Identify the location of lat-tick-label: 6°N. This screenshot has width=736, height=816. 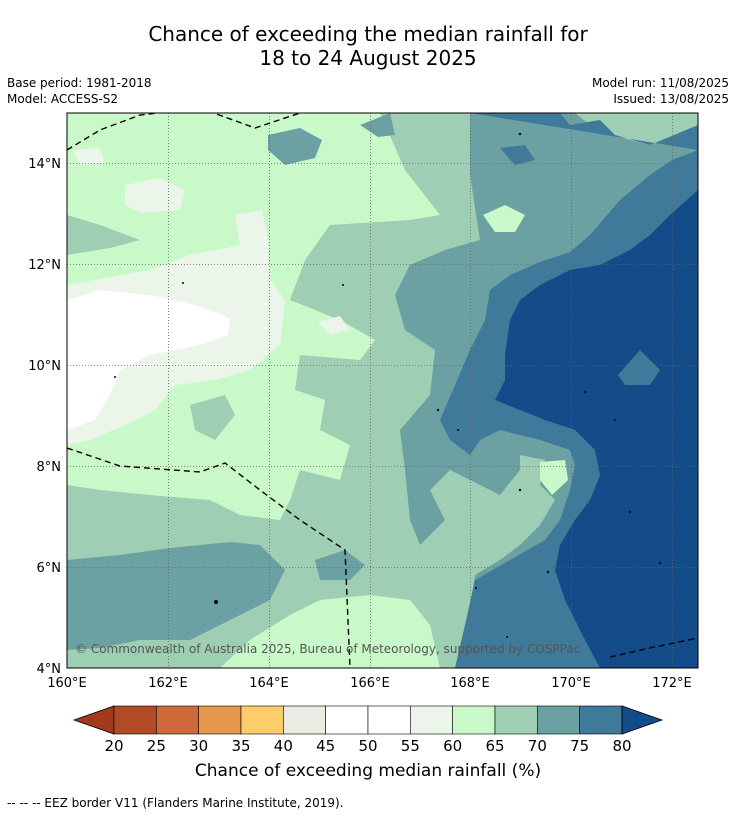
(49, 568).